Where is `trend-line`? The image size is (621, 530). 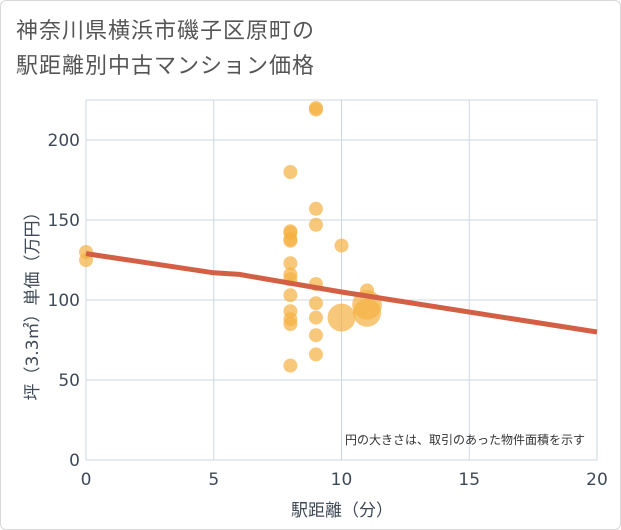
trend-line is located at coordinates (341, 293).